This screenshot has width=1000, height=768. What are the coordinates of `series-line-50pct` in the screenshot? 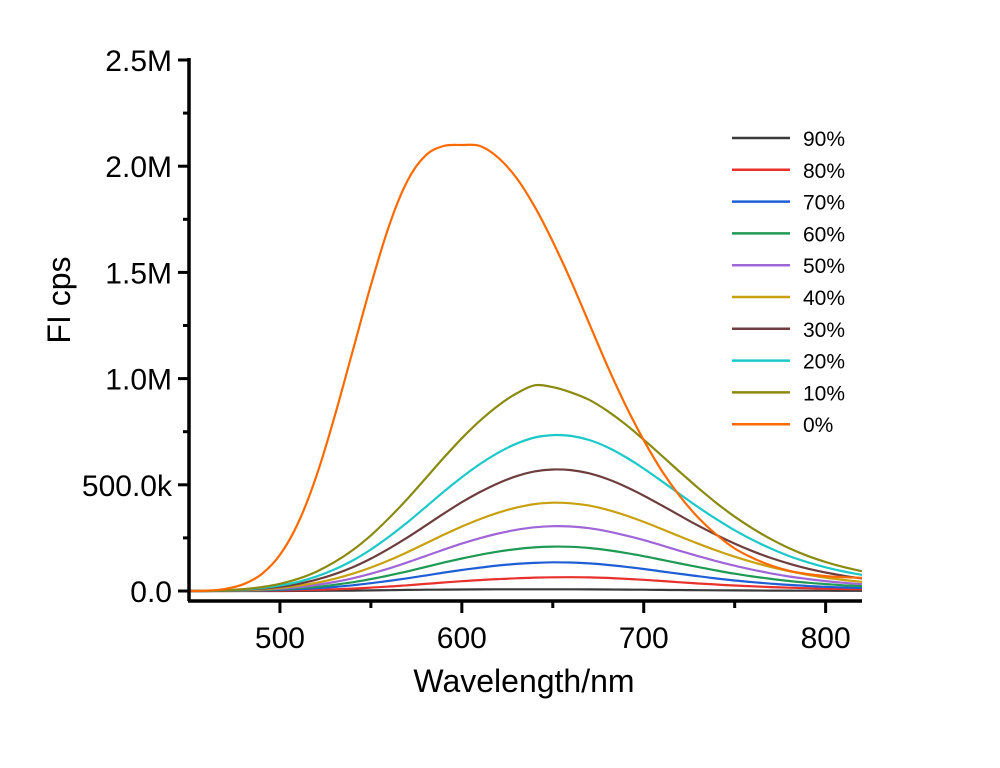 It's located at (525, 559).